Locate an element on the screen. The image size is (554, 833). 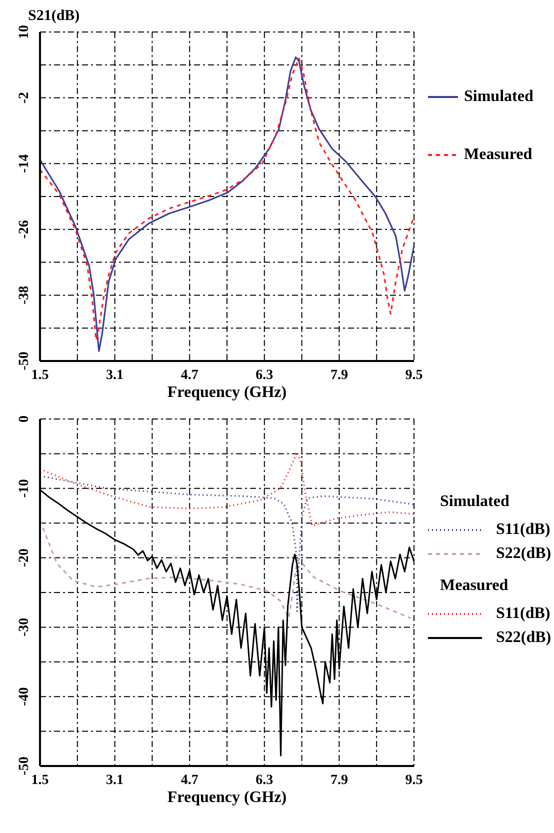
y-axis-title: S21(dB) is located at coordinates (54, 16).